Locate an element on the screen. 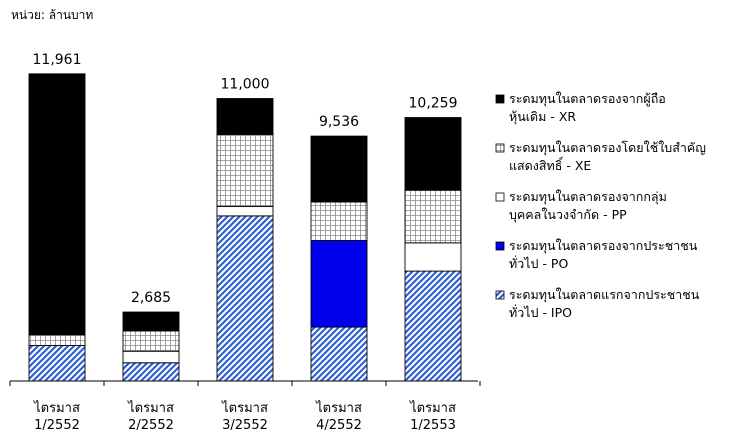 Image resolution: width=736 pixels, height=438 pixels. legend-label-2-line-2: แสดงสิทธิ์ - XE is located at coordinates (550, 164).